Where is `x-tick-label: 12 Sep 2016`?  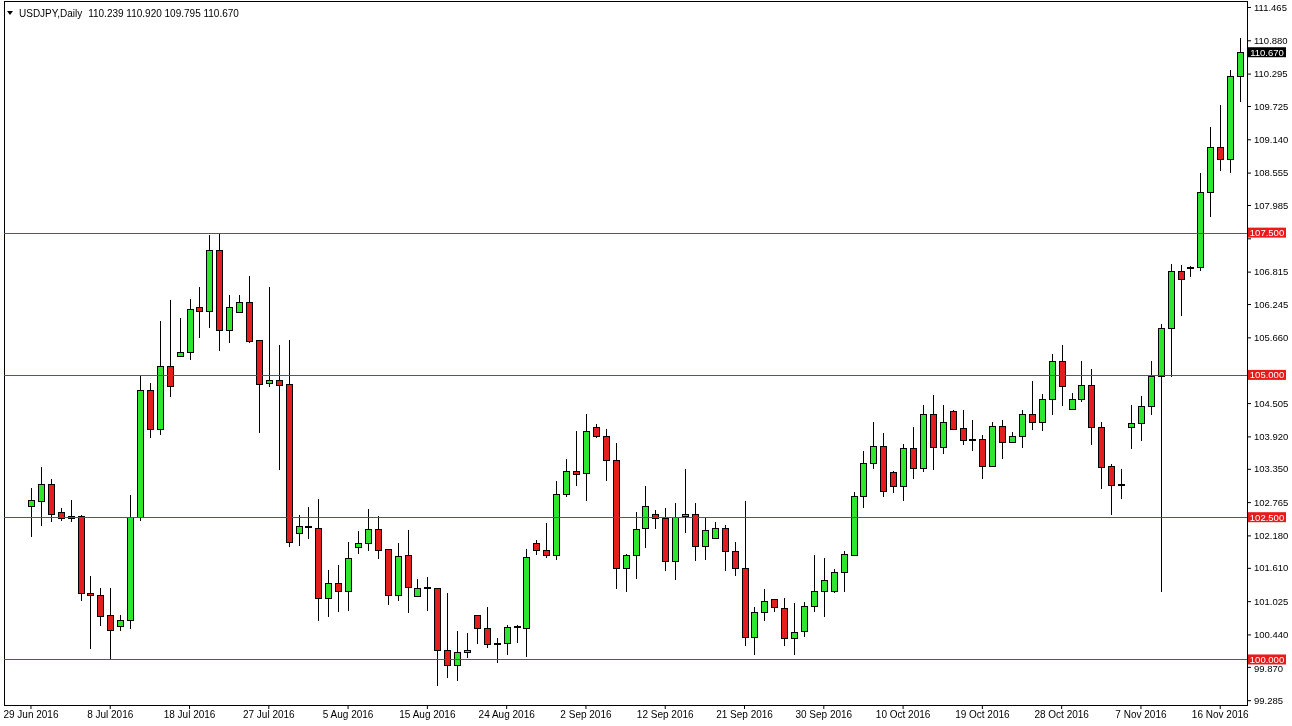 x-tick-label: 12 Sep 2016 is located at coordinates (665, 715).